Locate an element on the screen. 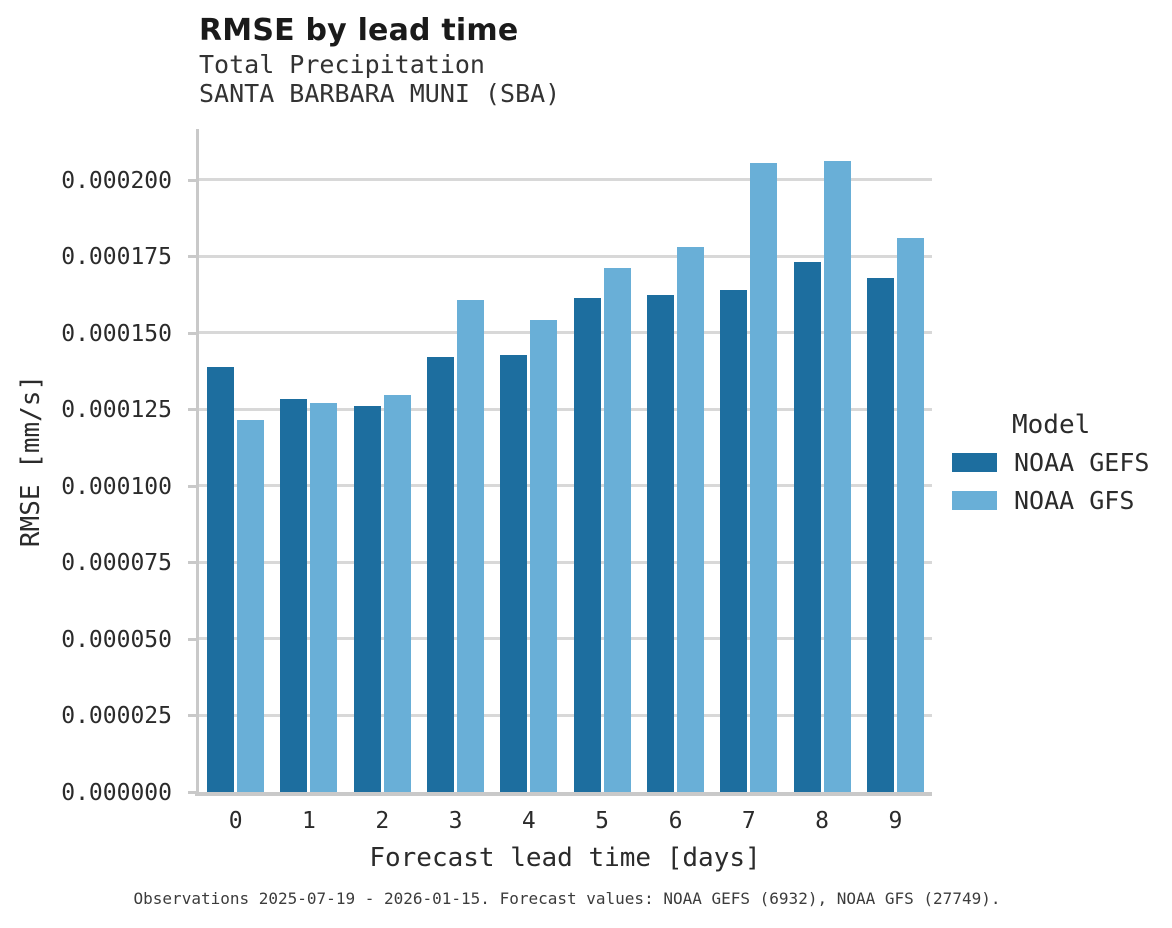  y-tick-mark-0.000200 is located at coordinates (192, 180).